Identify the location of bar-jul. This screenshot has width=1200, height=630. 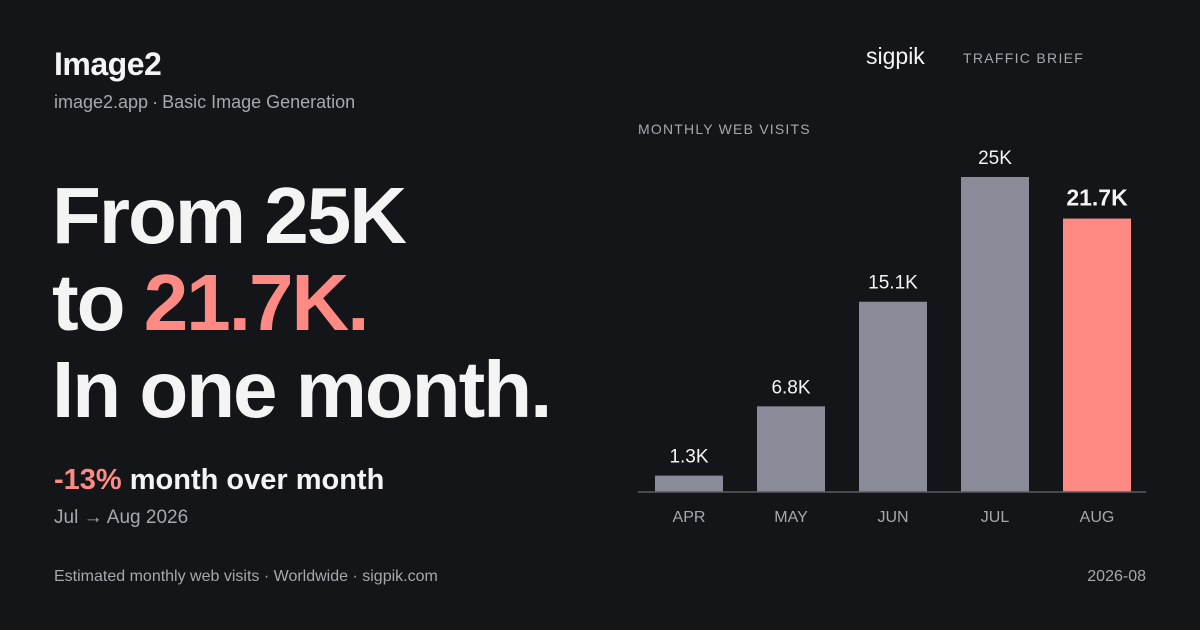
(995, 334).